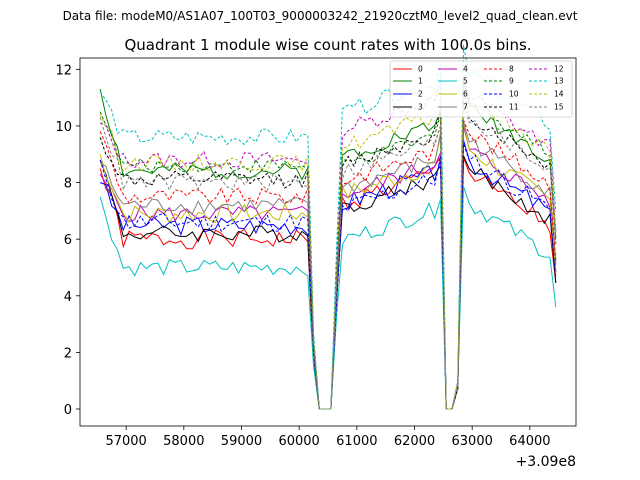 The image size is (640, 480). I want to click on legend-label-12: 12, so click(559, 69).